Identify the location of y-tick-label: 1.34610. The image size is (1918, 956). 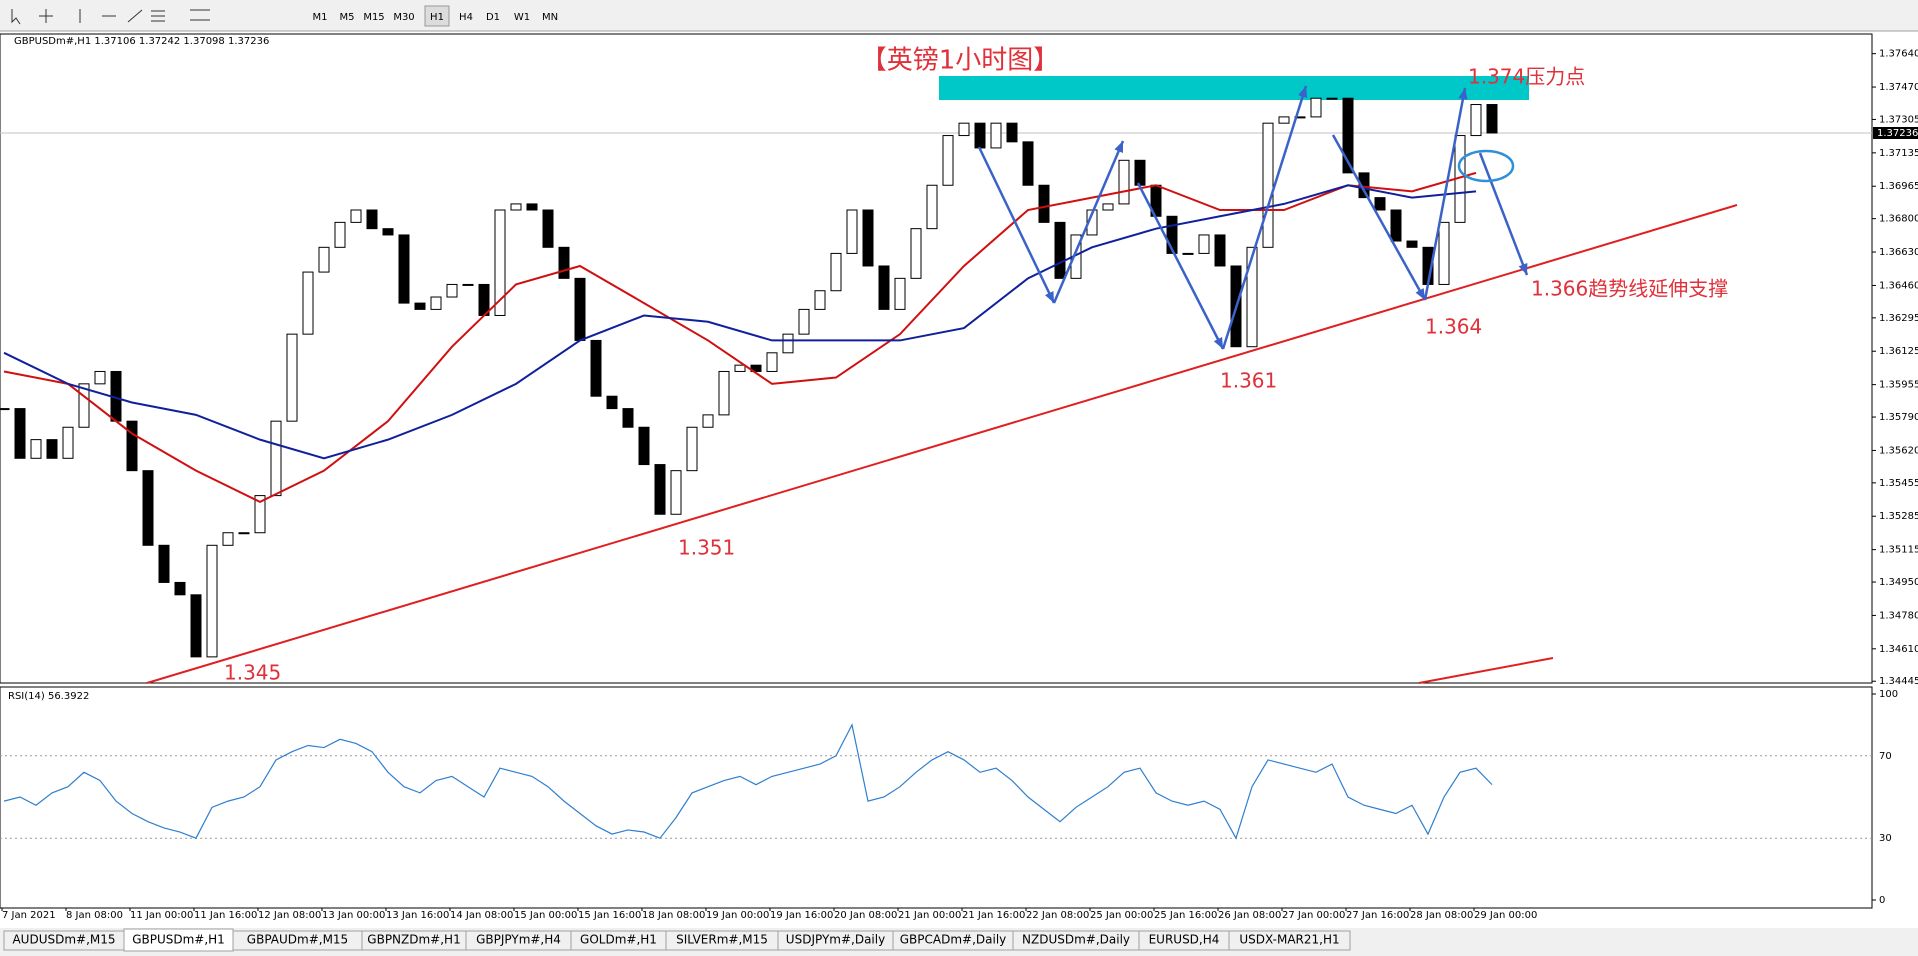
(1898, 649).